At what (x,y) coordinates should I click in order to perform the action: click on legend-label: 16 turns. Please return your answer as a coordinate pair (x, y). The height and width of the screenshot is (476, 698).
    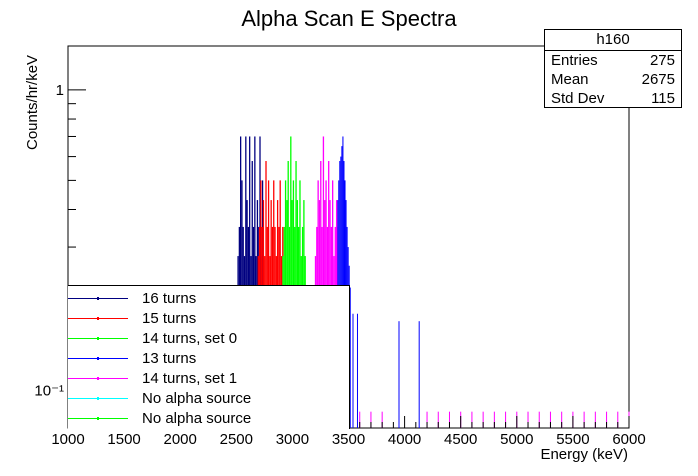
    Looking at the image, I should click on (169, 298).